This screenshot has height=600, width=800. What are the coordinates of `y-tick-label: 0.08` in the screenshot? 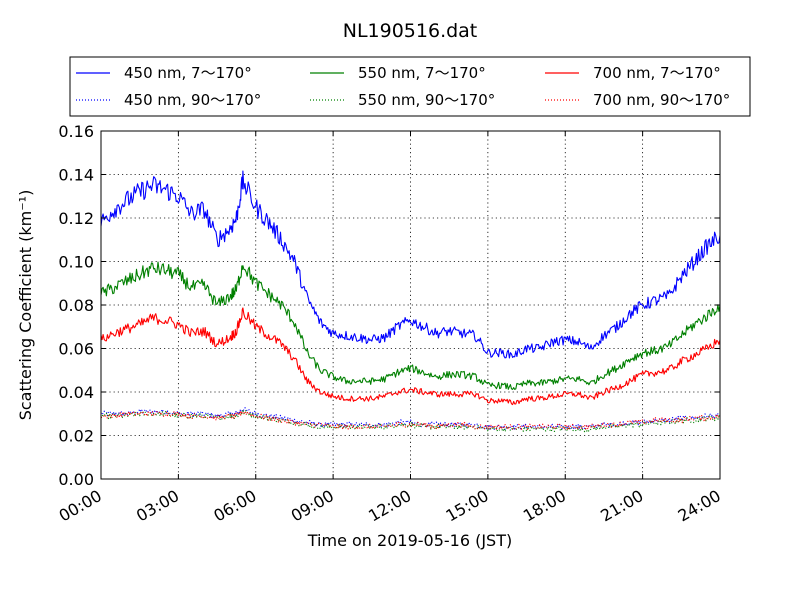 It's located at (76, 305).